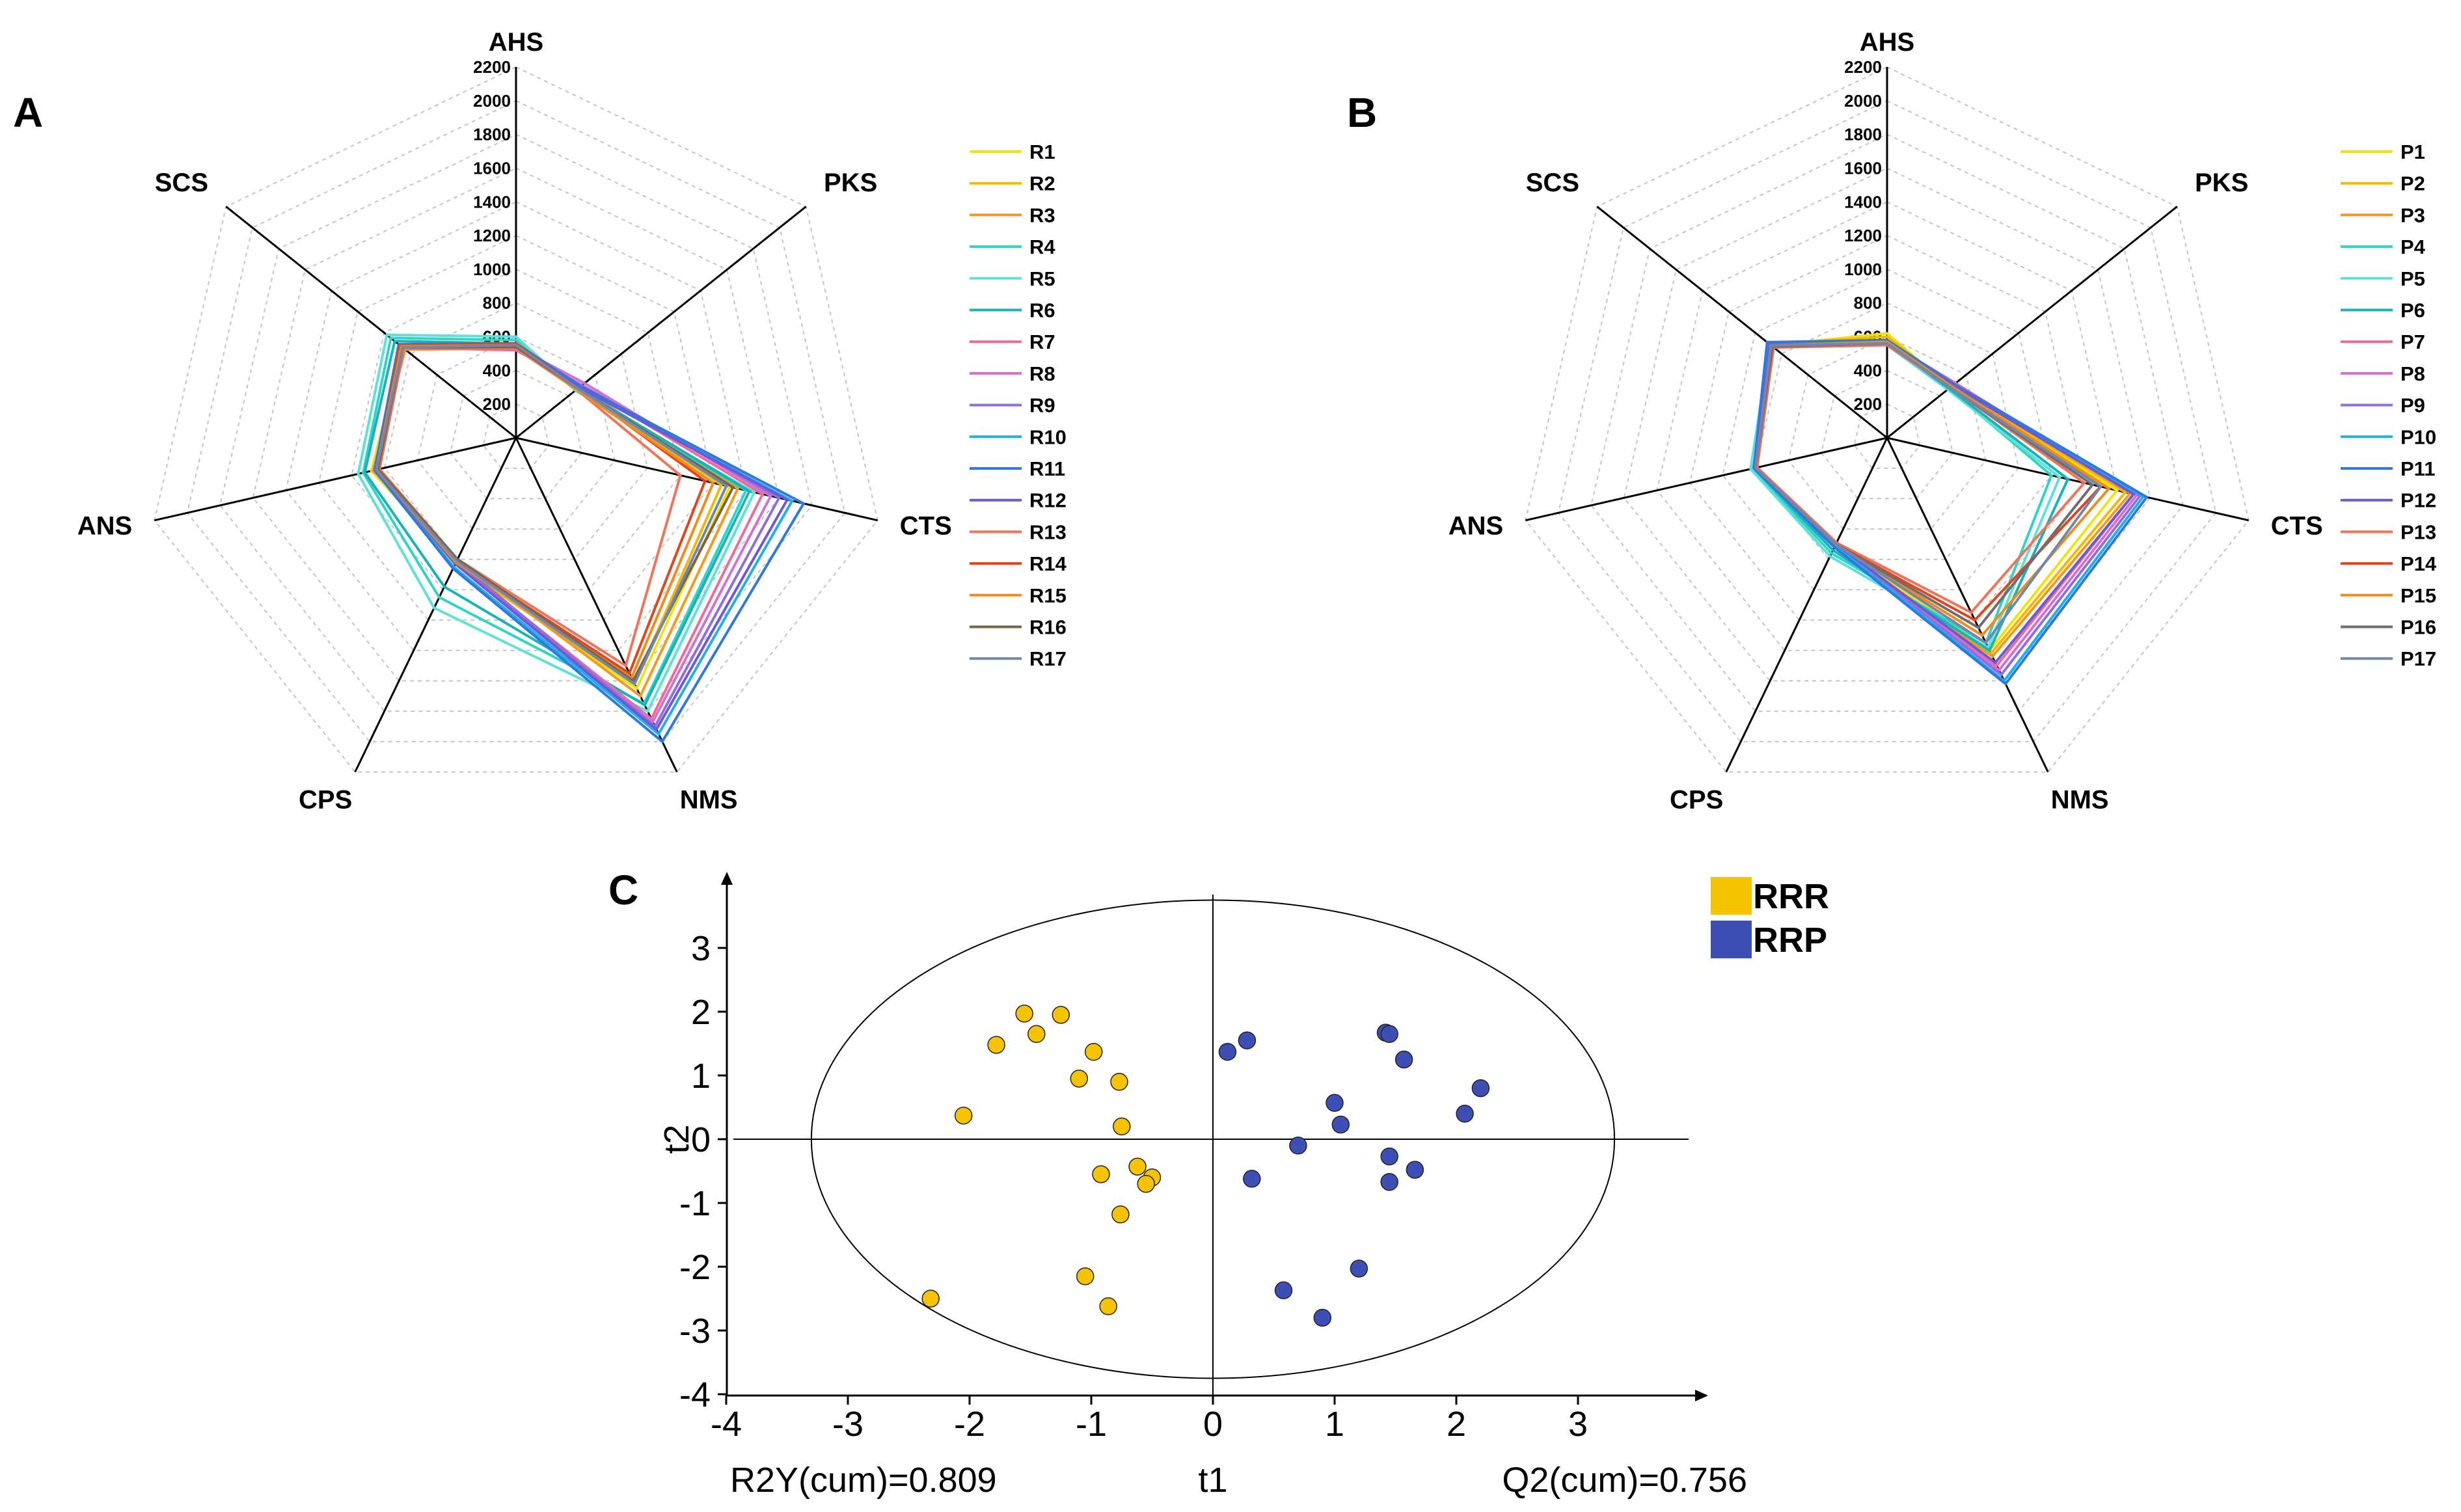 The width and height of the screenshot is (2461, 1512). I want to click on y-tick-label: -4, so click(695, 1394).